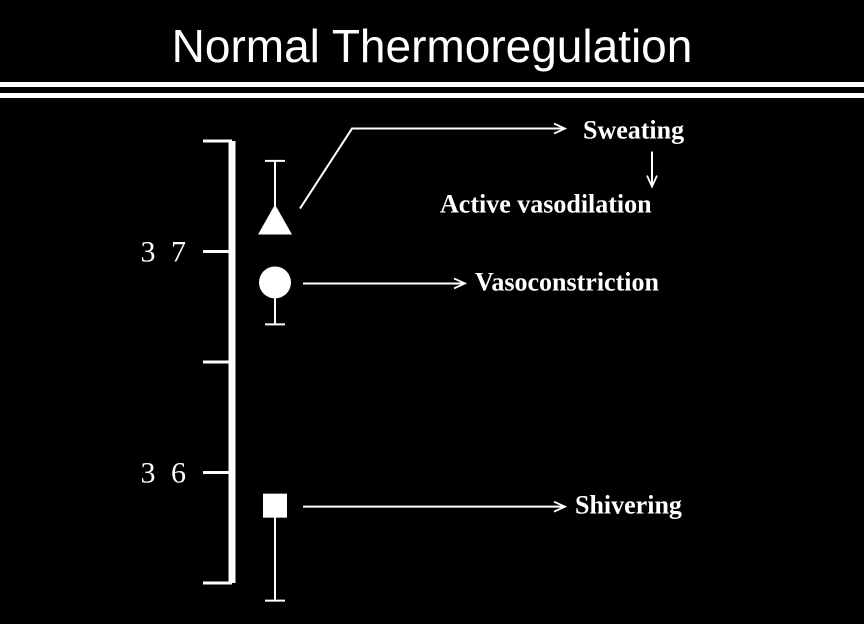 This screenshot has width=864, height=624. What do you see at coordinates (628, 505) in the screenshot?
I see `response-label: Shivering` at bounding box center [628, 505].